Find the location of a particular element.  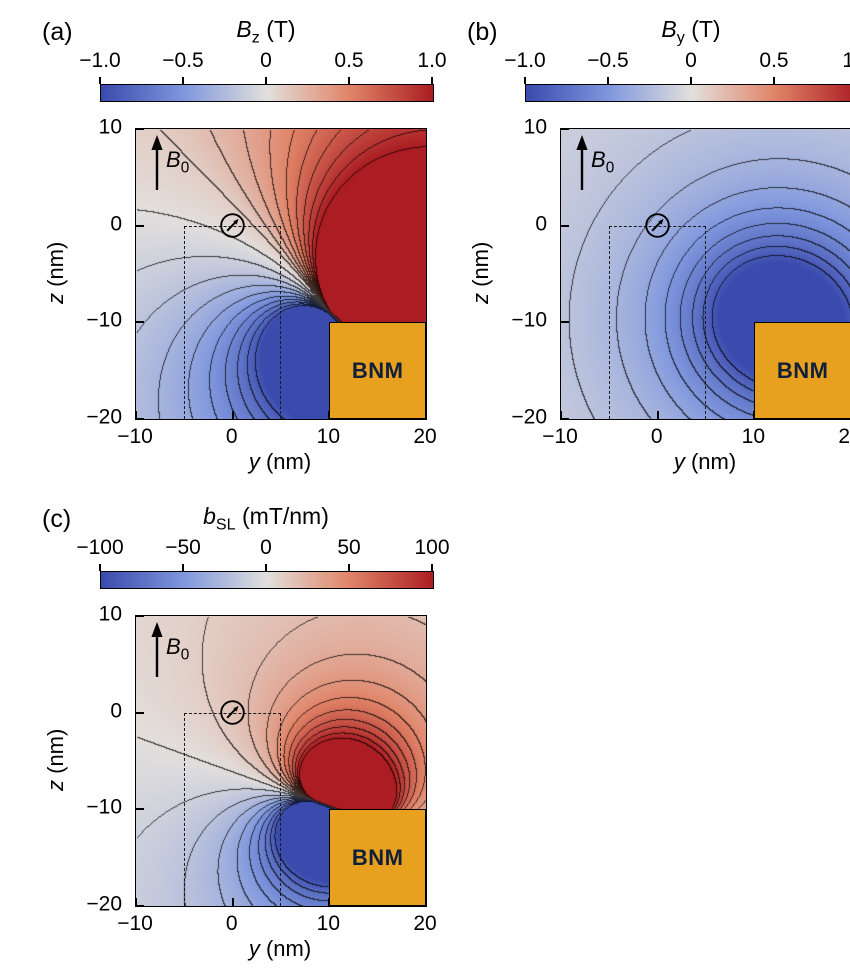

colorbar-tick-label: −50 is located at coordinates (183, 547).